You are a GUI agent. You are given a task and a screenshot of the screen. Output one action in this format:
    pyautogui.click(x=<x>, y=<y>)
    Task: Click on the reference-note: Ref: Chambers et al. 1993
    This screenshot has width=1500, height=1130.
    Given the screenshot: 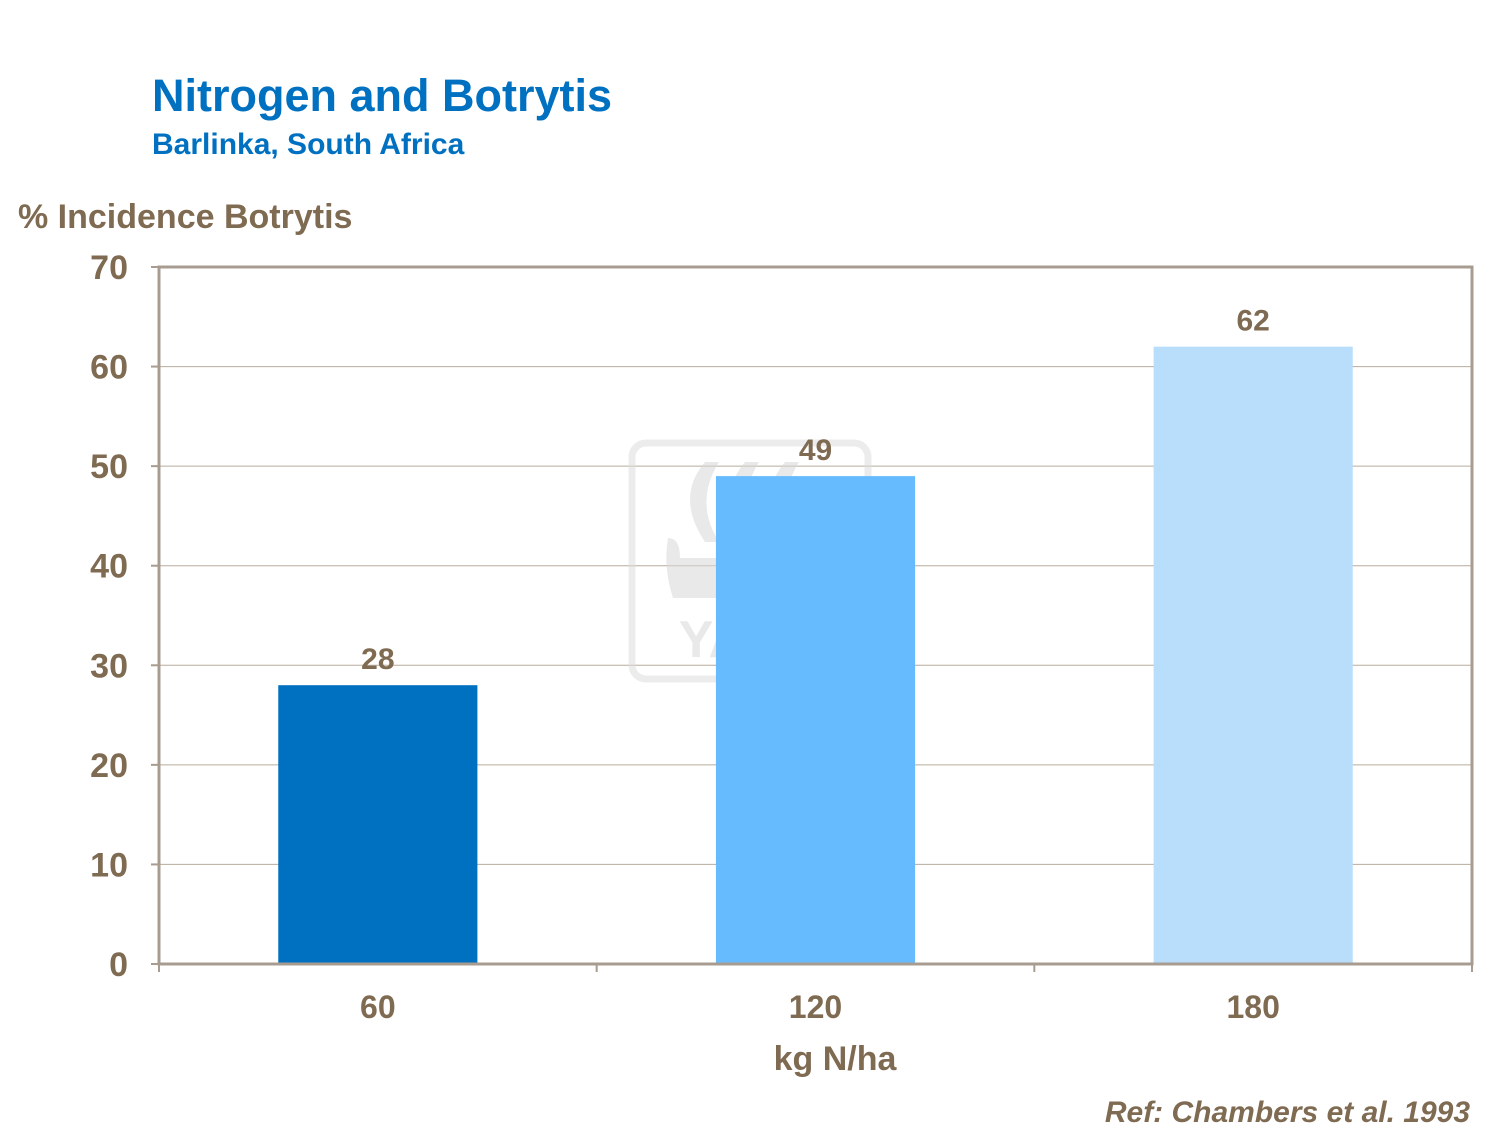 What is the action you would take?
    pyautogui.click(x=1287, y=1110)
    